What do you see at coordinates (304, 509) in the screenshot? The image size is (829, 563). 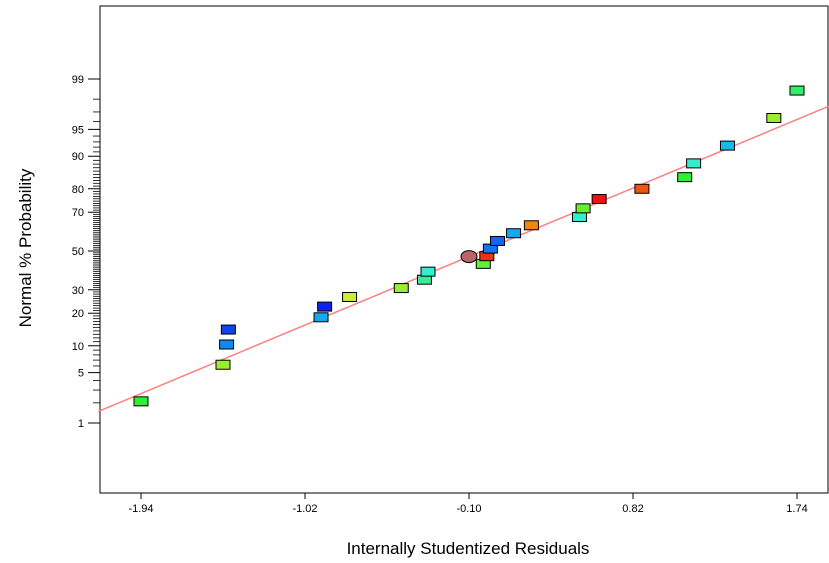 I see `x-tick-label: -1.02` at bounding box center [304, 509].